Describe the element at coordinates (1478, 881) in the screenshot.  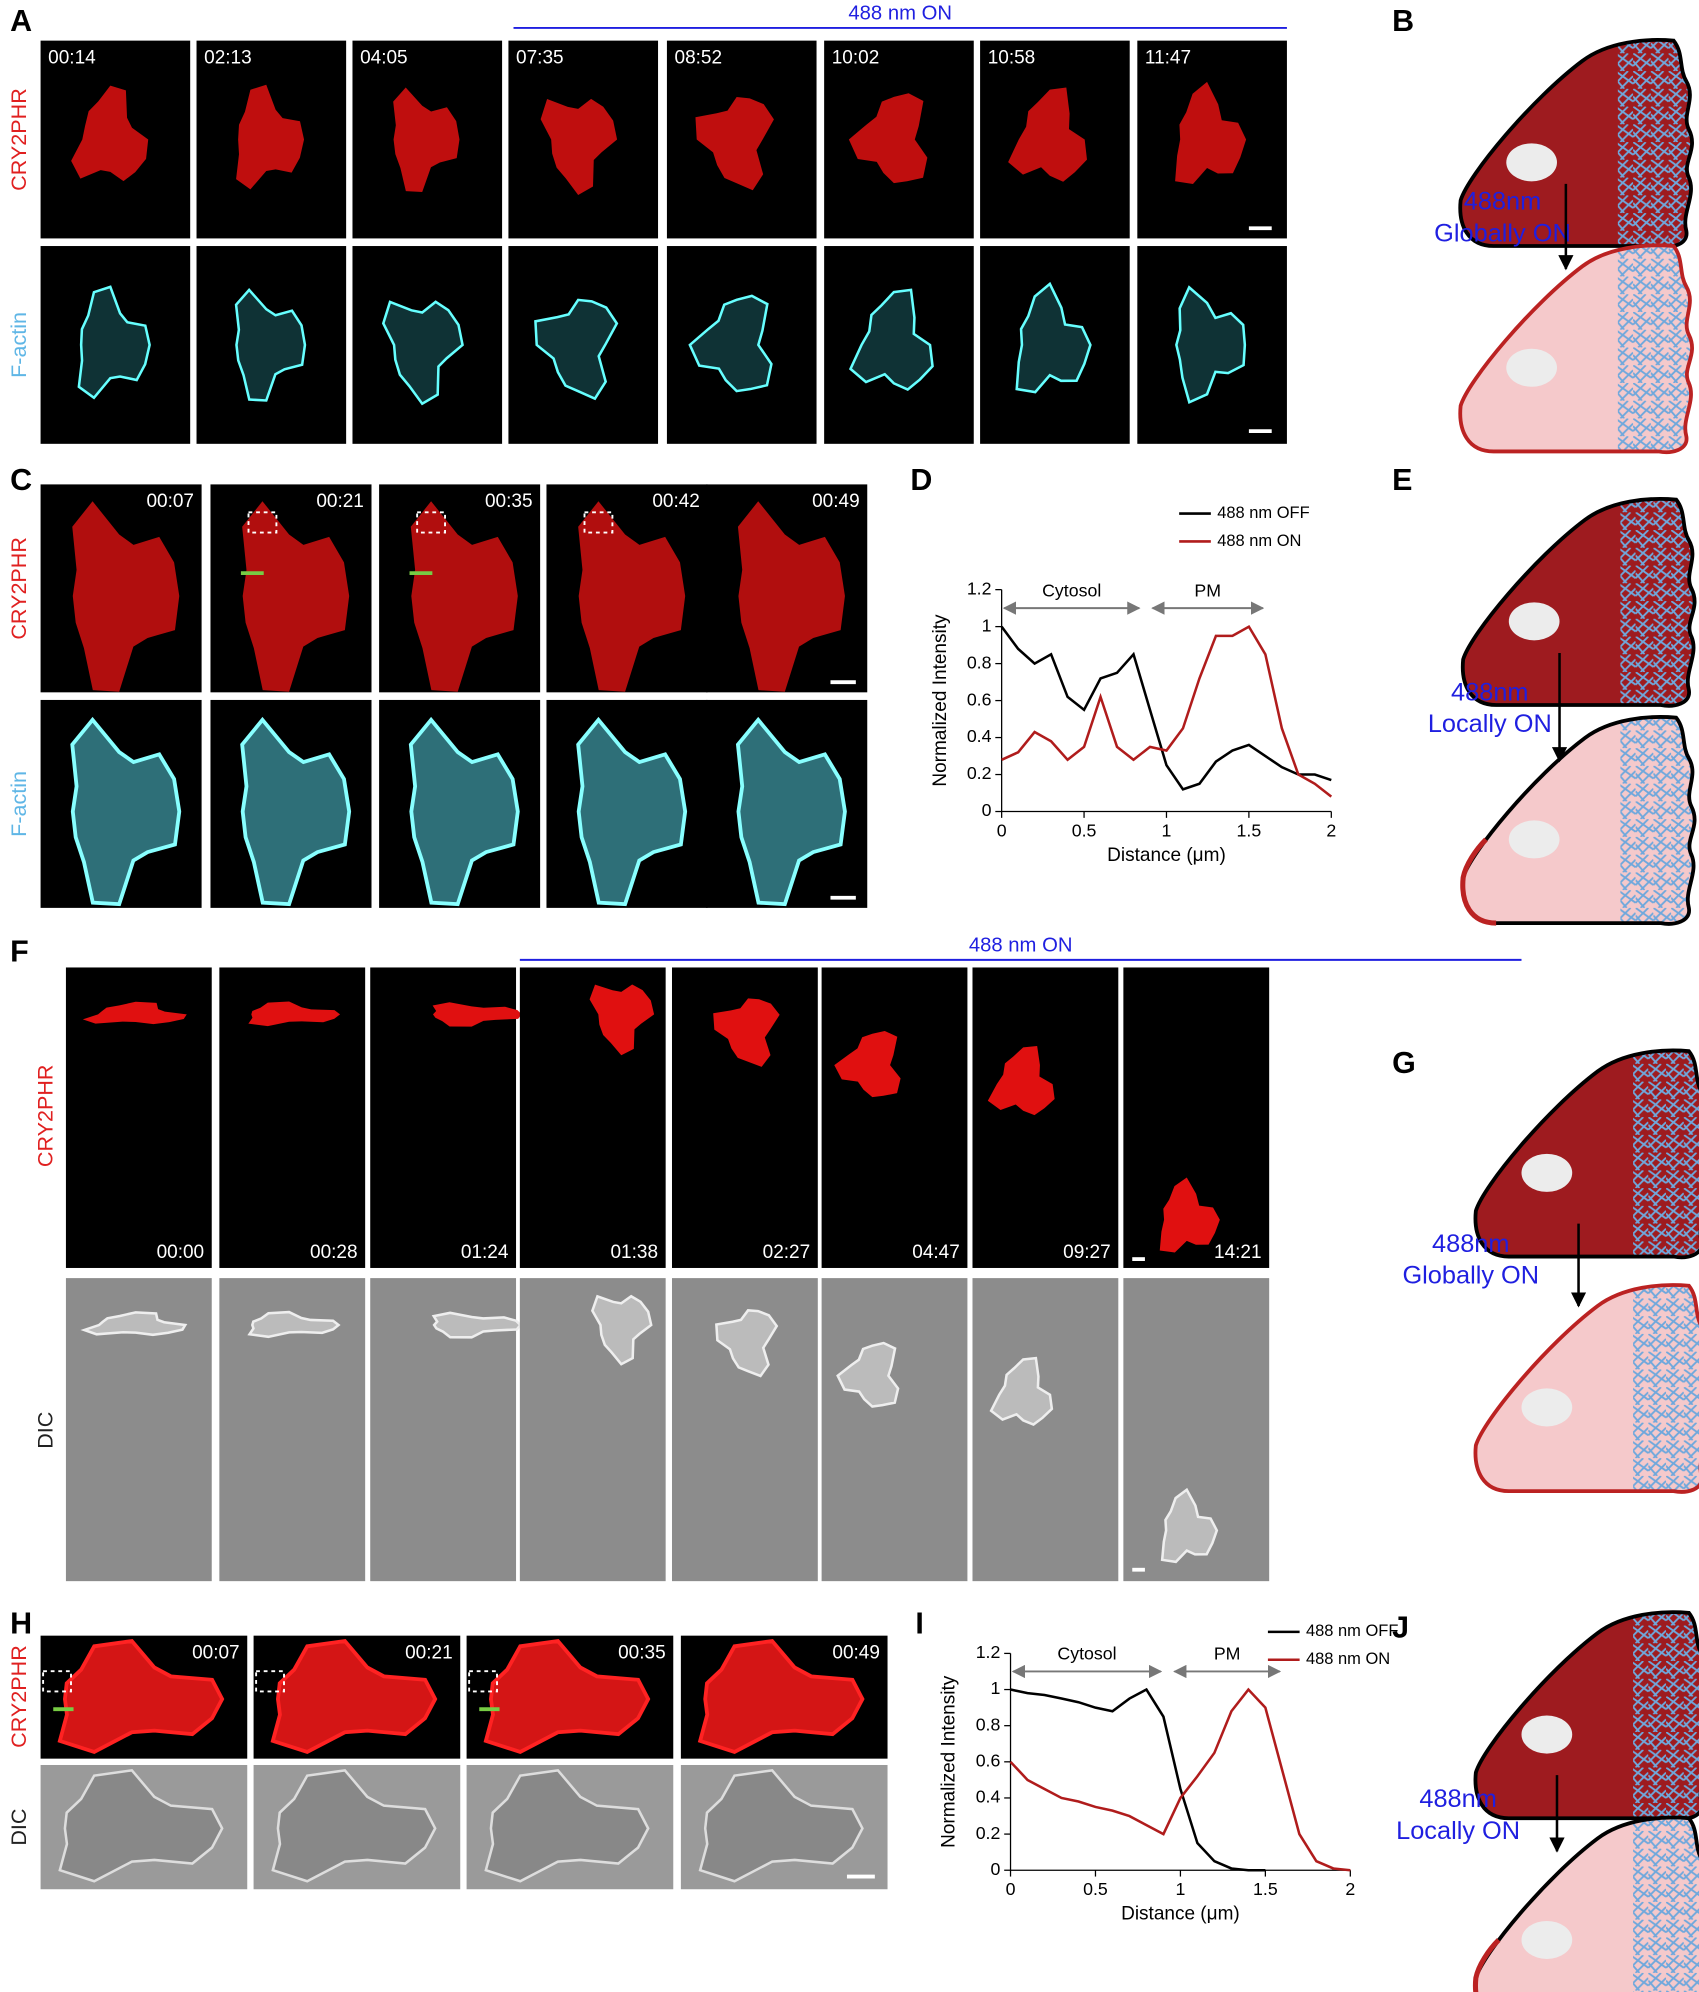
I see `local-membrane` at that location.